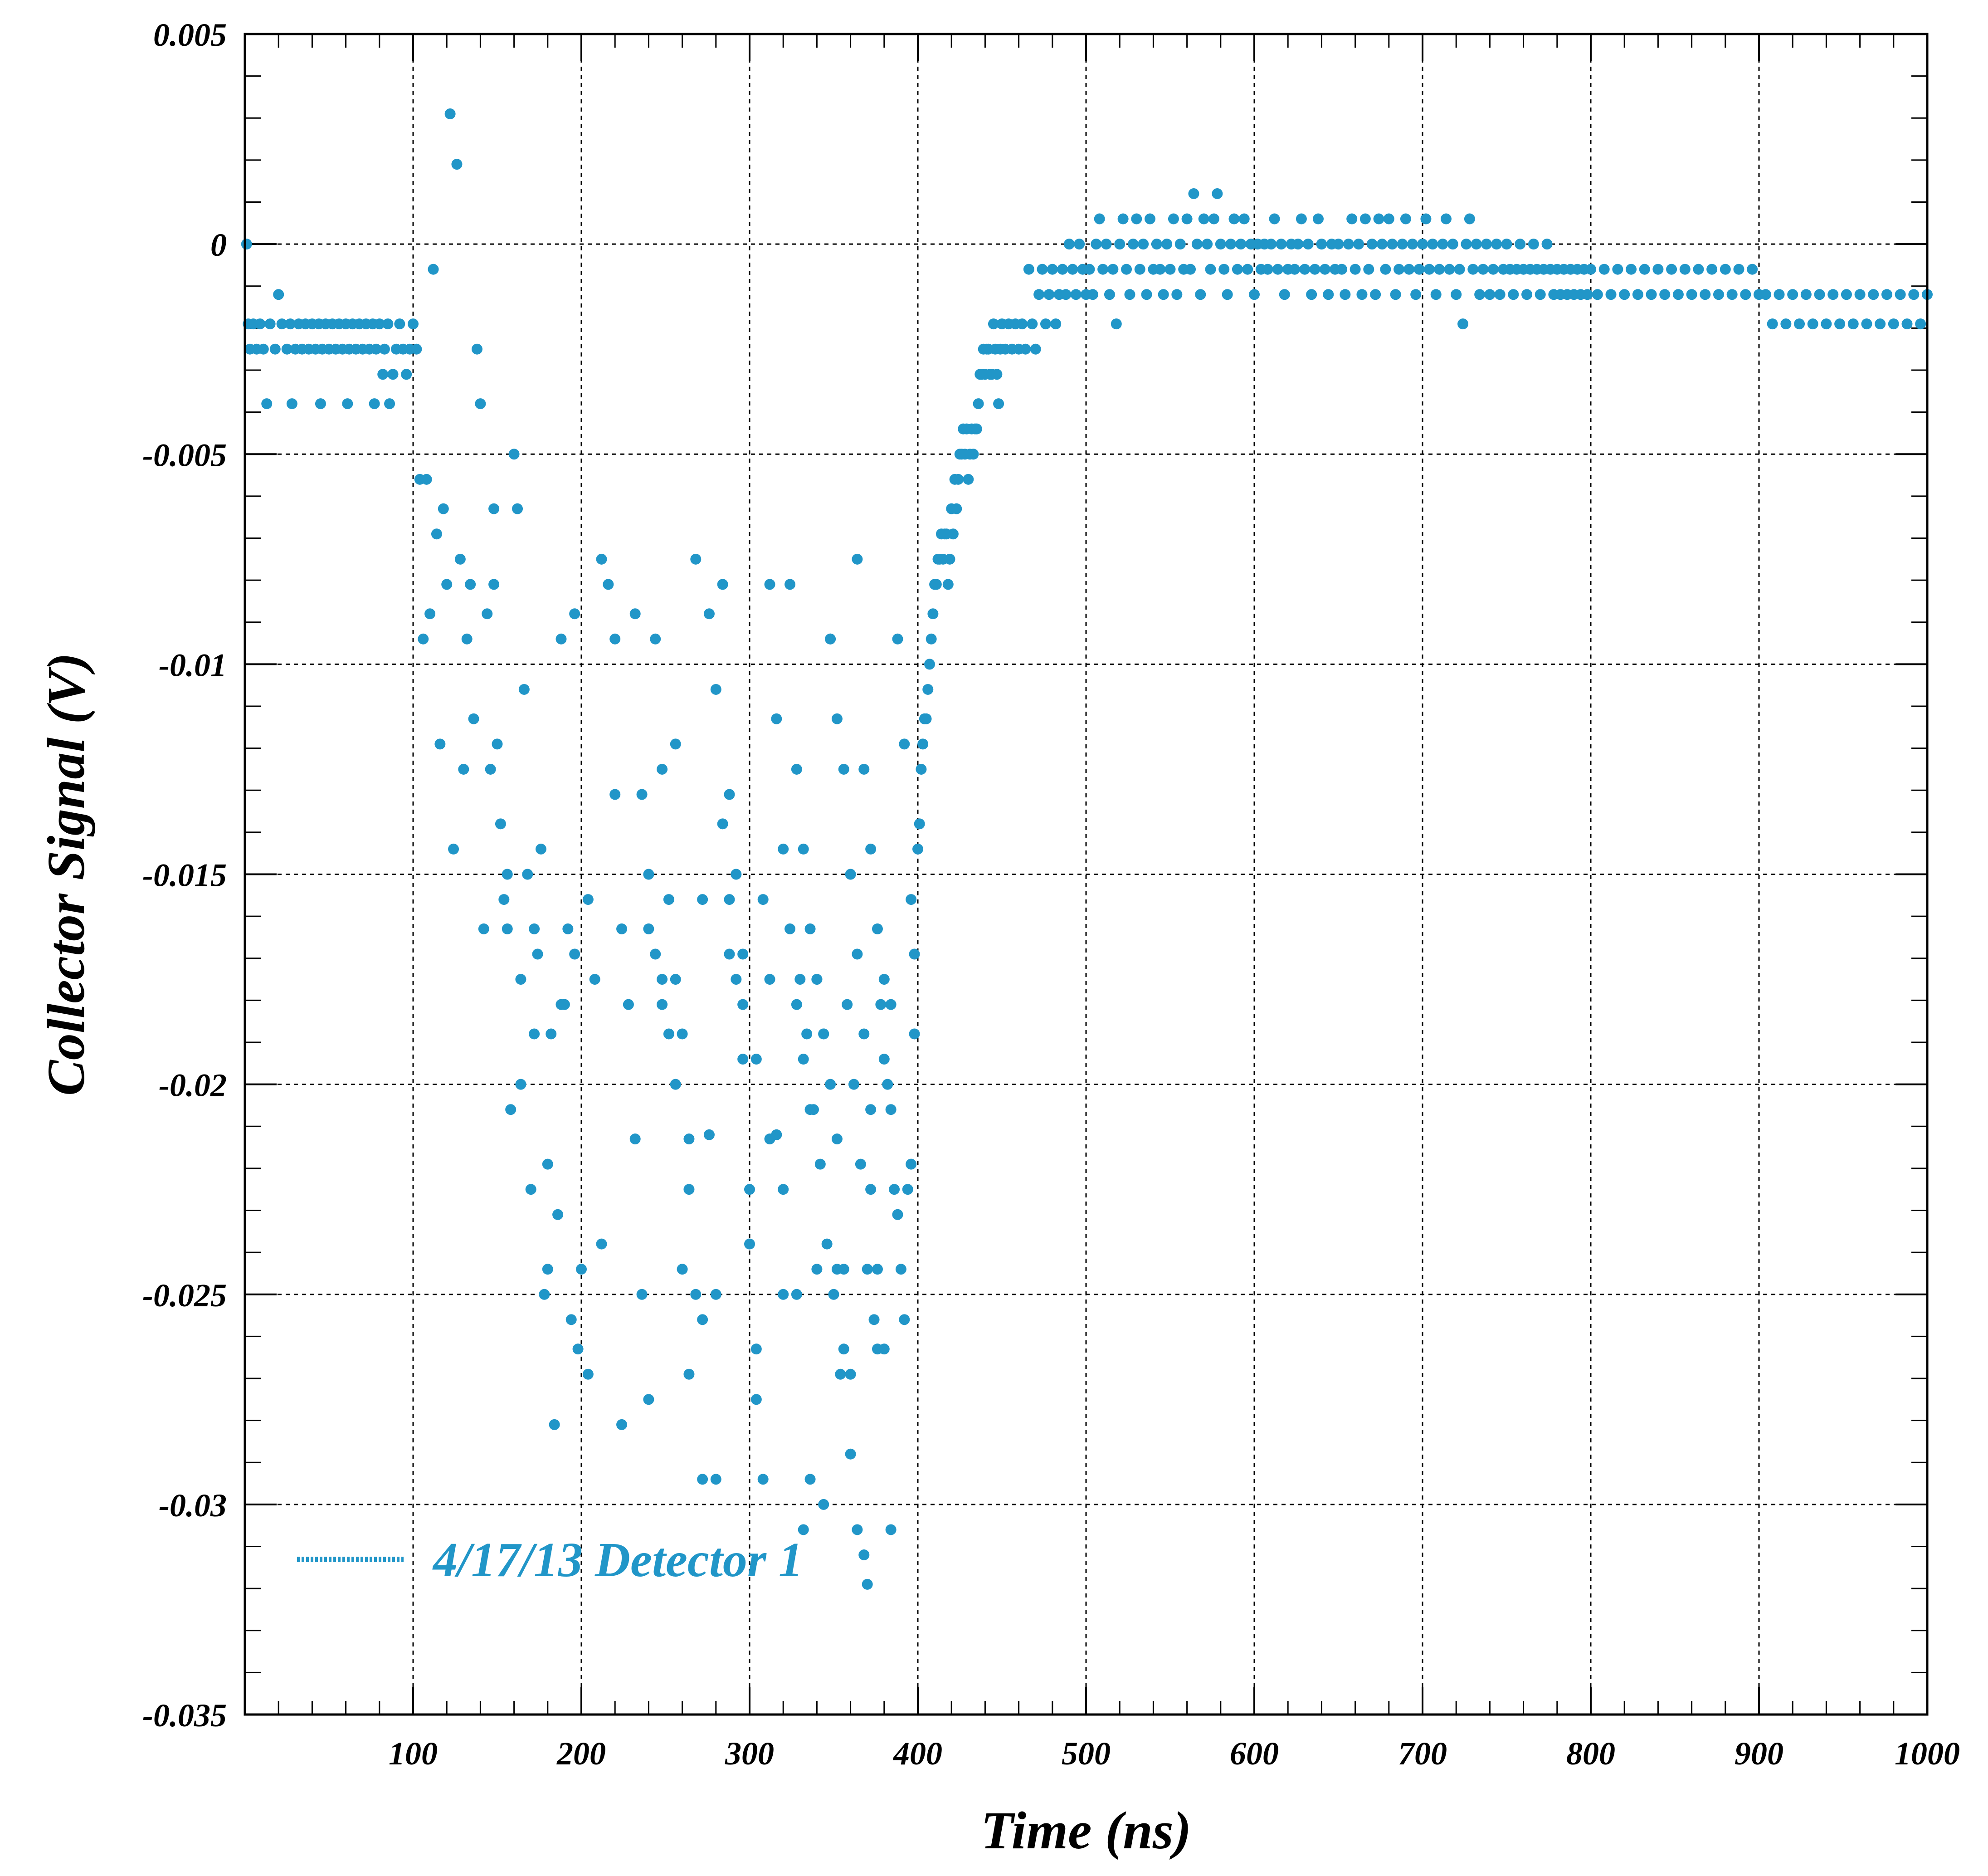 The height and width of the screenshot is (1876, 1988). What do you see at coordinates (617, 1560) in the screenshot?
I see `legend-label: 4/17/13 Detector 1` at bounding box center [617, 1560].